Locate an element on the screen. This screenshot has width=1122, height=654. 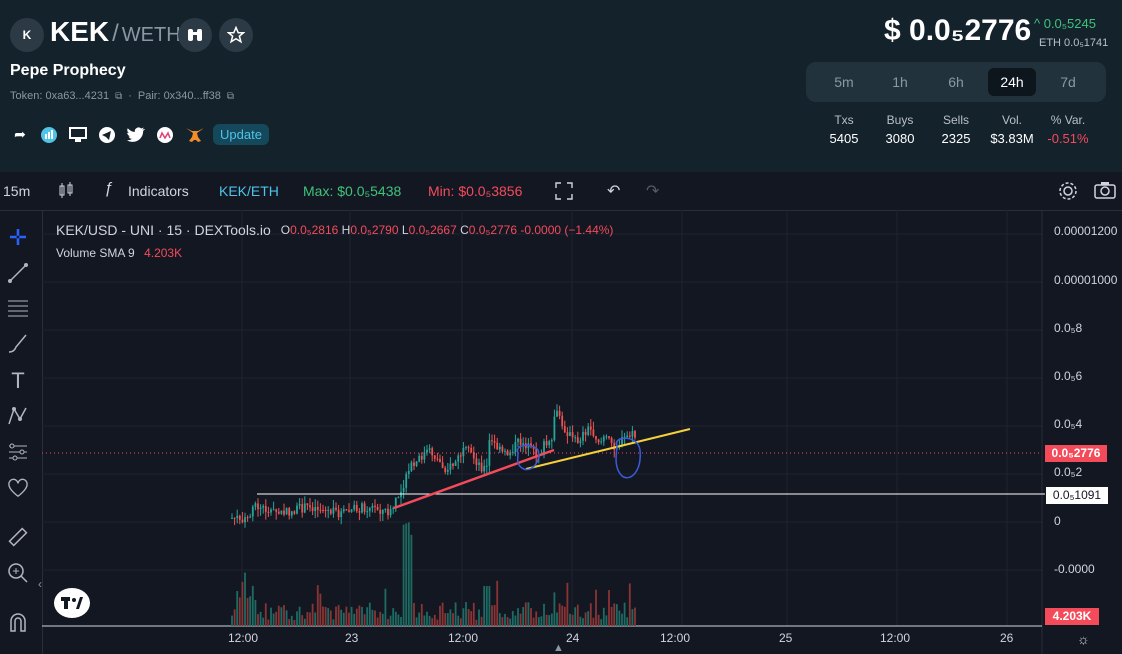
timeframe-24h: 24h is located at coordinates (1012, 82).